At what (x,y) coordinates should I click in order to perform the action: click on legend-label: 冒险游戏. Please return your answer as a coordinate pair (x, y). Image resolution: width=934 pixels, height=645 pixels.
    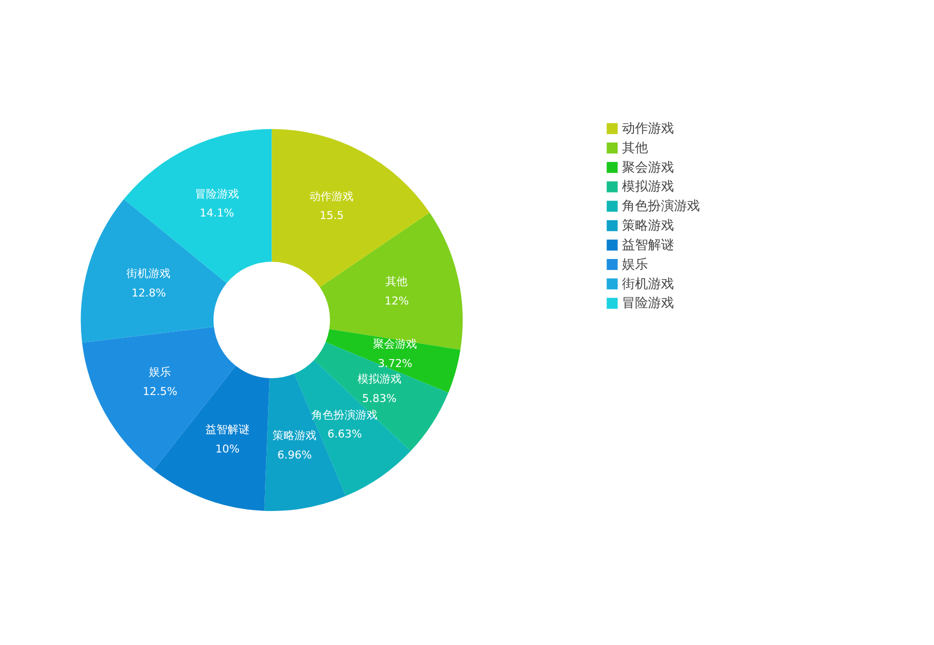
    Looking at the image, I should click on (648, 304).